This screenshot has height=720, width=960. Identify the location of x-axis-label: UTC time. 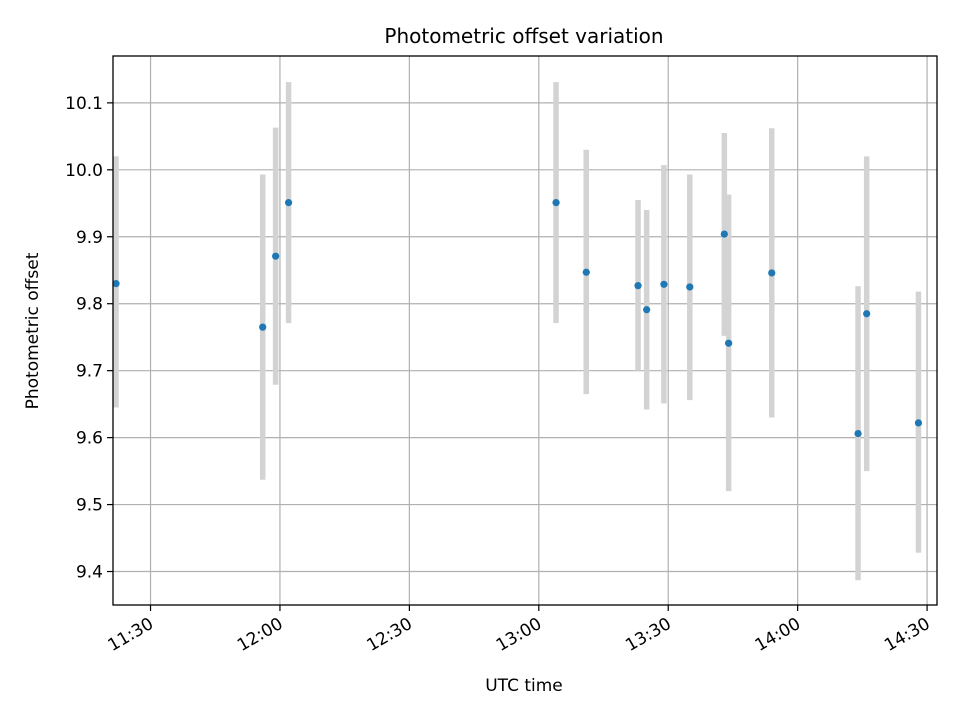
(524, 686).